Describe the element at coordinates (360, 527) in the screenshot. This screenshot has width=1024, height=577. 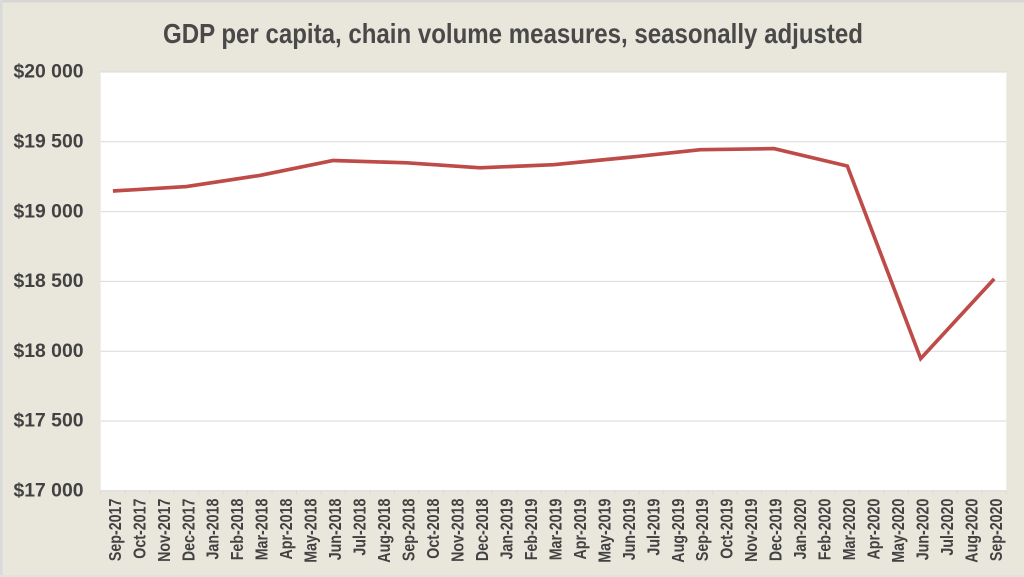
I see `svg-text: Jul-2018` at that location.